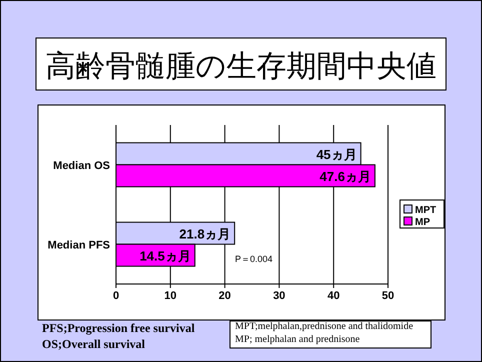 This screenshot has width=482, height=362. What do you see at coordinates (170, 296) in the screenshot?
I see `x-tick-label: 10` at bounding box center [170, 296].